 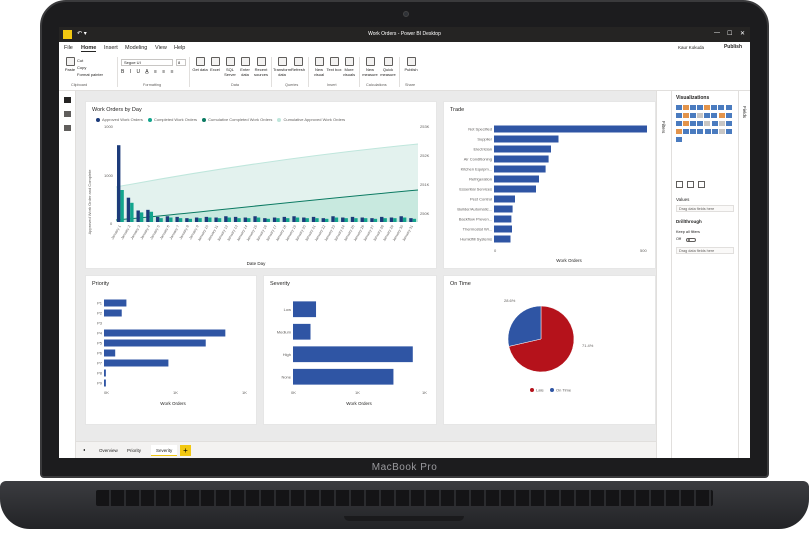 What do you see at coordinates (134, 450) in the screenshot?
I see `tab-priority: Priority` at bounding box center [134, 450].